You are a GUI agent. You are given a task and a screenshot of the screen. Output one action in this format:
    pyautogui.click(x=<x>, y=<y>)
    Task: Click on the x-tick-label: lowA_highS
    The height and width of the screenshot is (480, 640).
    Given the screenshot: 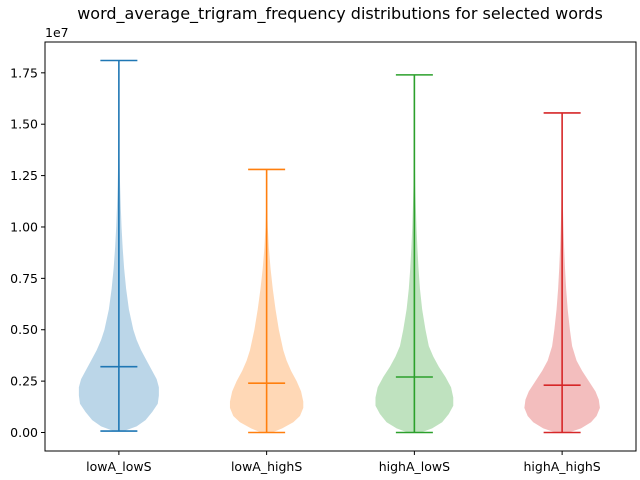 What is the action you would take?
    pyautogui.click(x=266, y=466)
    